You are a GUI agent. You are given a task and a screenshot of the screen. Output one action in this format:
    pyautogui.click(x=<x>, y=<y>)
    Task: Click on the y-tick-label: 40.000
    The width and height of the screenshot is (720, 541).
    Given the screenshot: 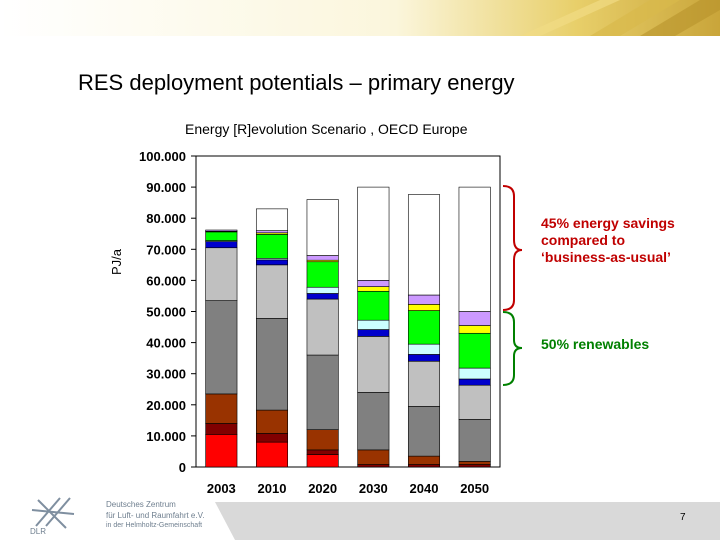 What is the action you would take?
    pyautogui.click(x=166, y=343)
    